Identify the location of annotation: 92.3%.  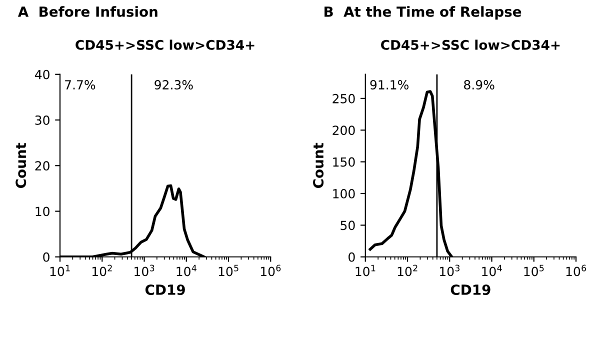
(173, 85).